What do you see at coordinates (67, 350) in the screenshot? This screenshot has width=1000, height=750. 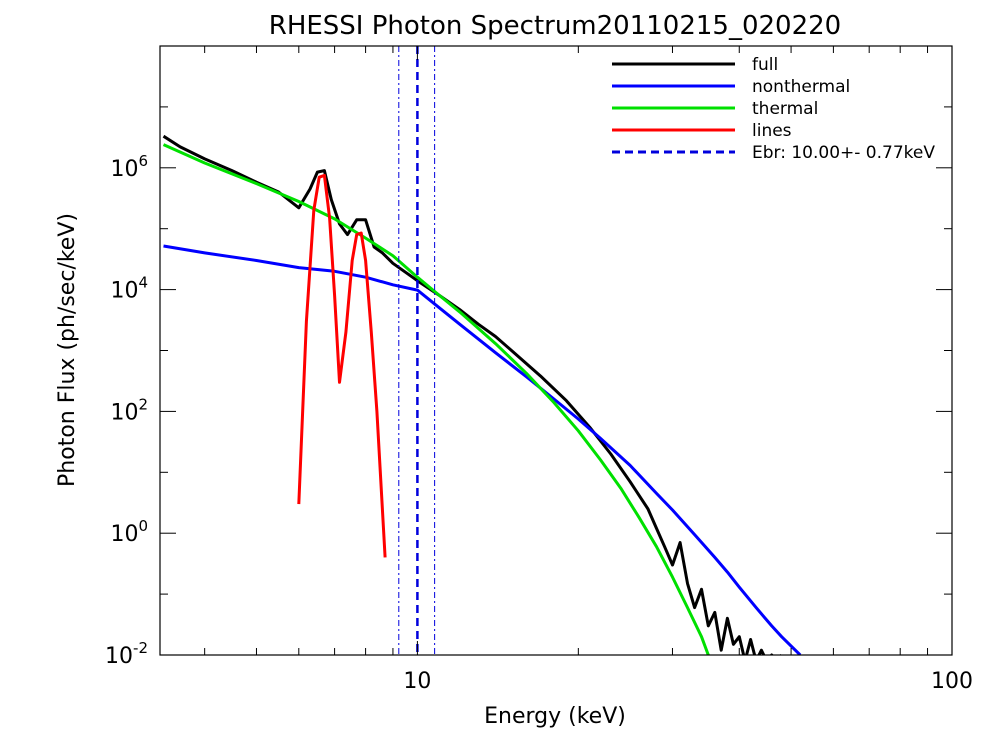 I see `y-axis-label: Photon Flux (ph/sec/keV)` at bounding box center [67, 350].